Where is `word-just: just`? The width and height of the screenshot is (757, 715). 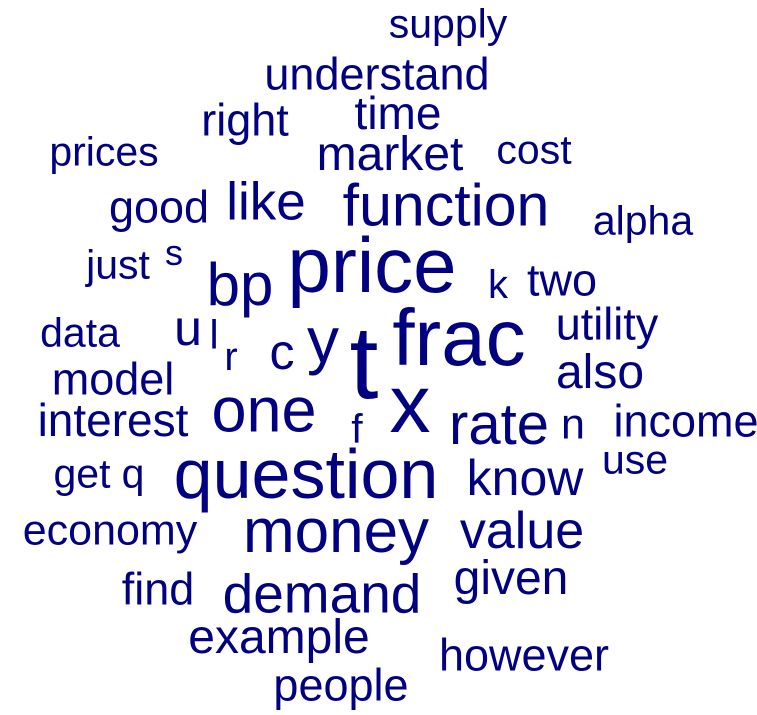 word-just: just is located at coordinates (118, 264).